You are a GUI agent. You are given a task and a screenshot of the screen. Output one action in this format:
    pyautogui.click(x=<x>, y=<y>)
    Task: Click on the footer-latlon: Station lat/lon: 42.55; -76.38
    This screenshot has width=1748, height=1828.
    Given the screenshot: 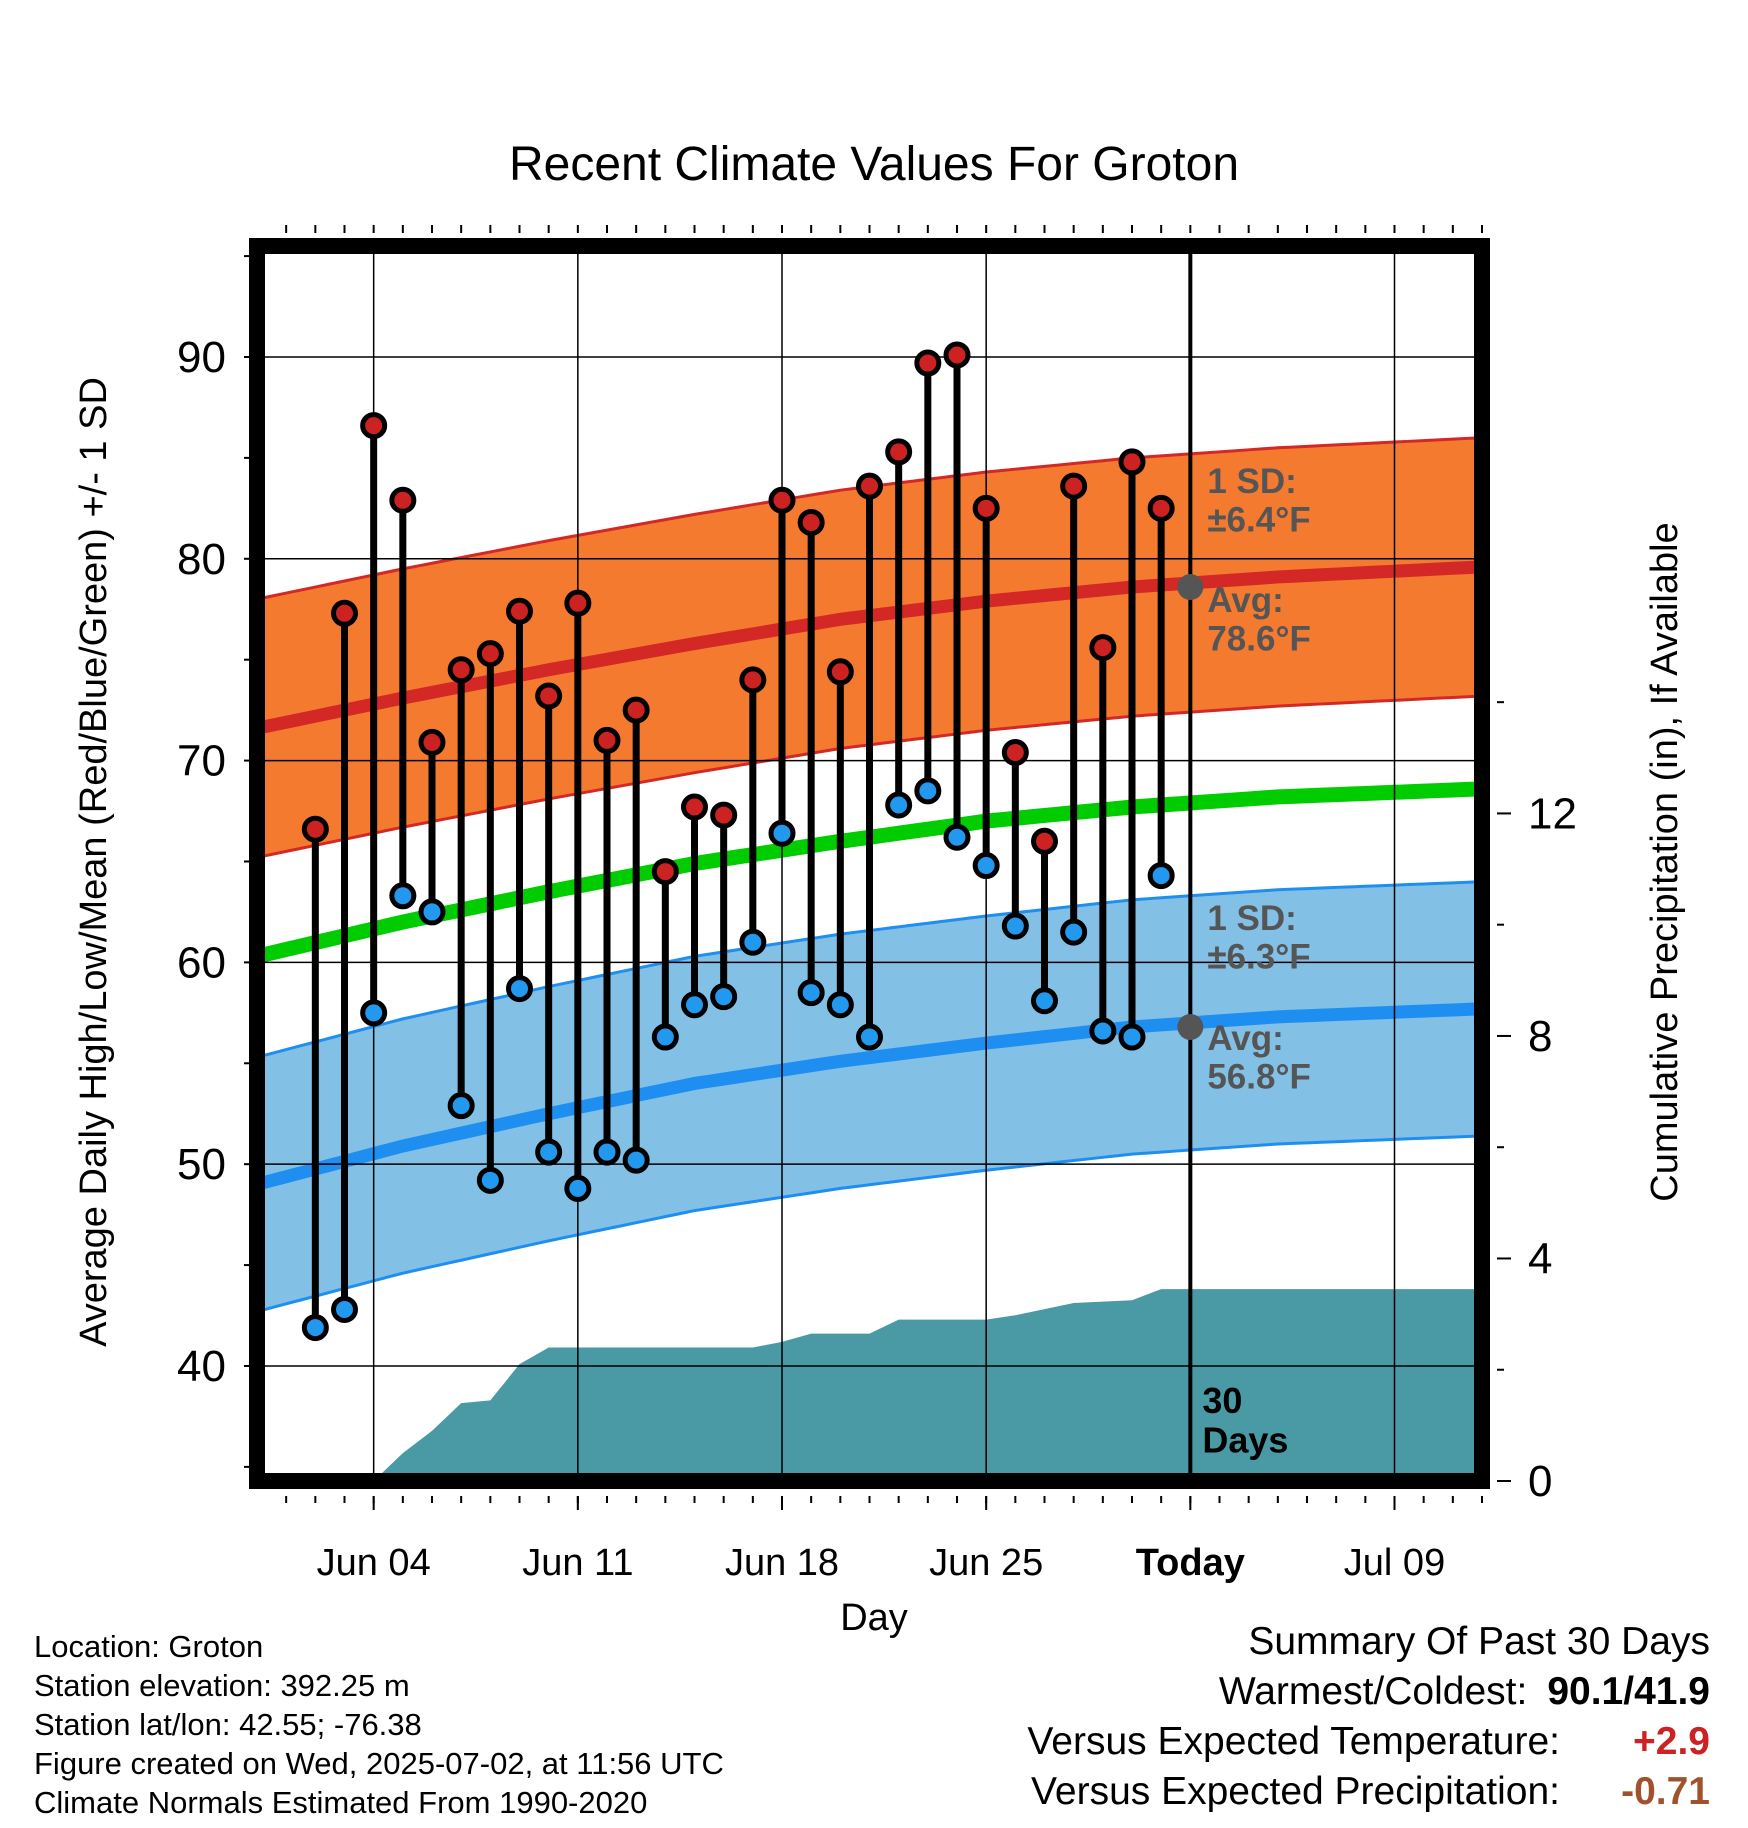 What is the action you would take?
    pyautogui.click(x=228, y=1724)
    